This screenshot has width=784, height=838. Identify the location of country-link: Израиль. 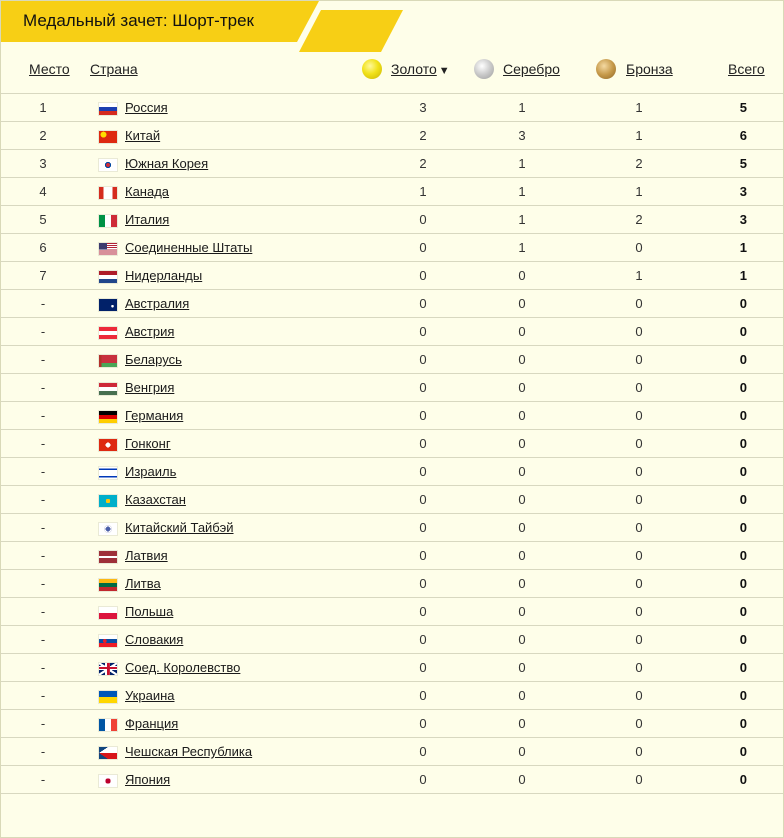
(151, 471).